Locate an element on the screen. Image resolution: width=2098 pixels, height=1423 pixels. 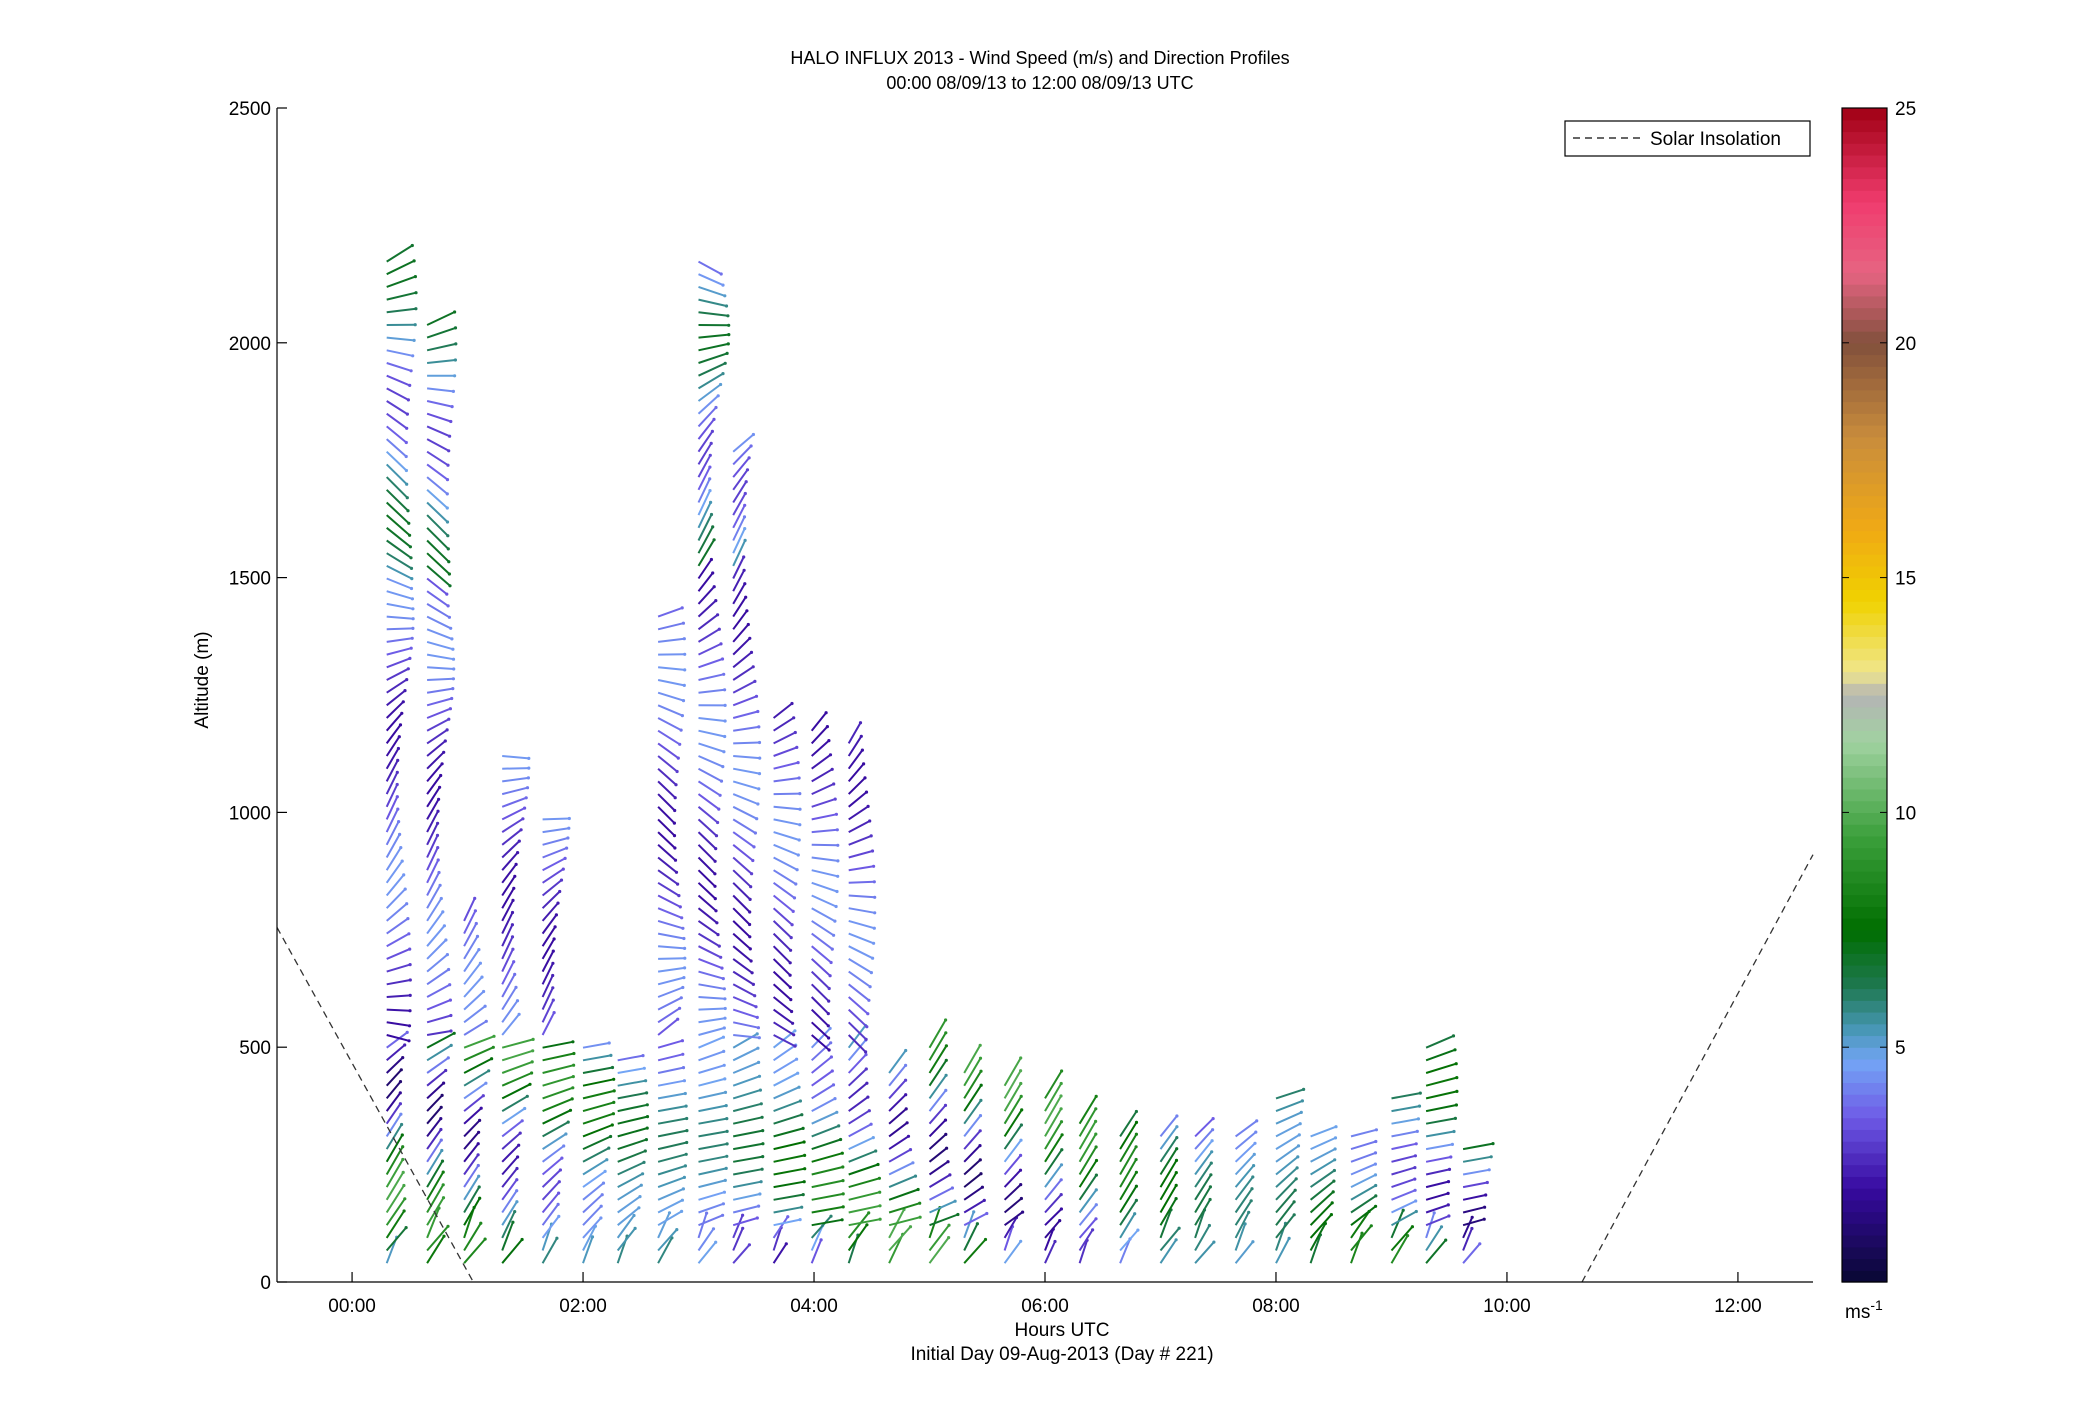
colorbar-tick-label: 25 is located at coordinates (1905, 109).